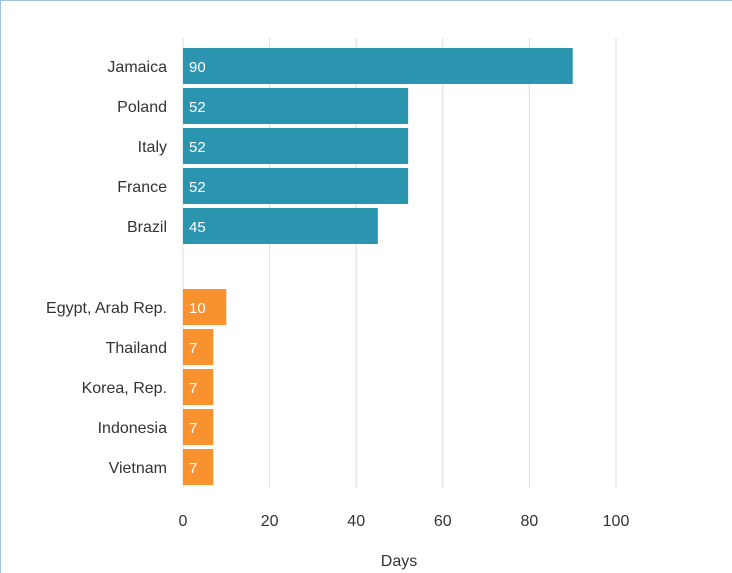  I want to click on category-label: Poland, so click(142, 107).